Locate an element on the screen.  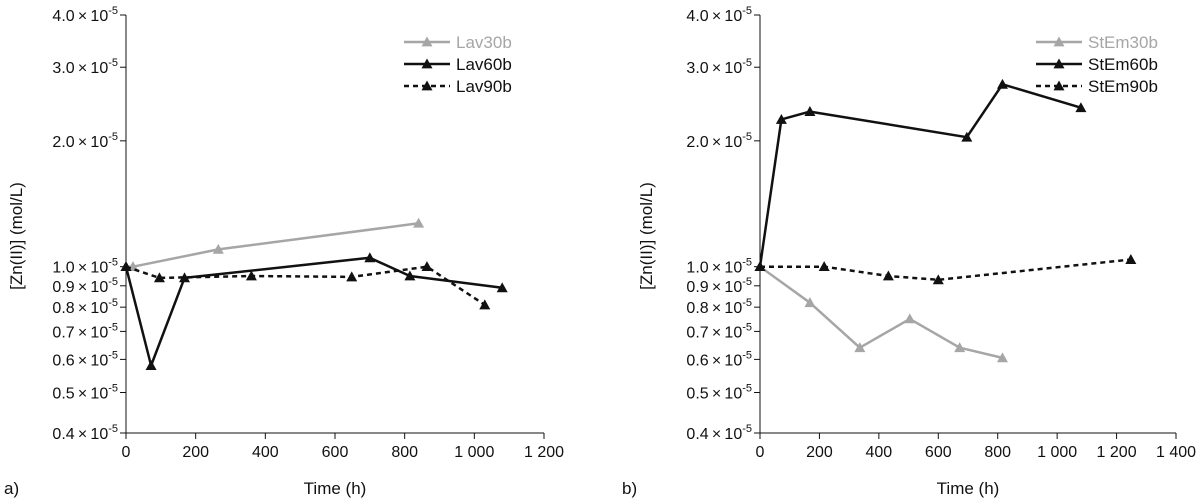
x-tick-label: 1 400 is located at coordinates (1176, 452).